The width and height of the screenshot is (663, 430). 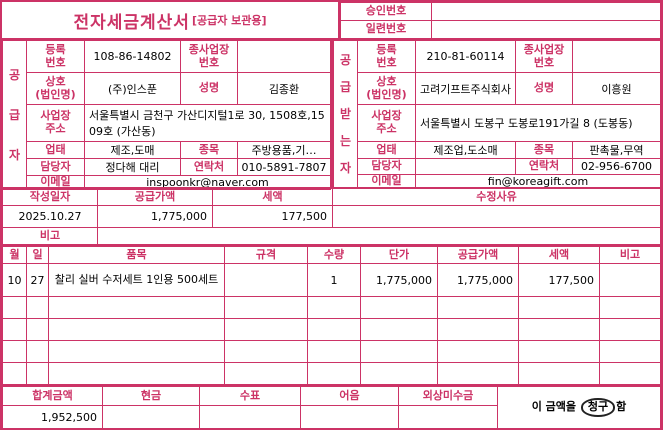 What do you see at coordinates (209, 88) in the screenshot?
I see `supplier-name-label: 성명` at bounding box center [209, 88].